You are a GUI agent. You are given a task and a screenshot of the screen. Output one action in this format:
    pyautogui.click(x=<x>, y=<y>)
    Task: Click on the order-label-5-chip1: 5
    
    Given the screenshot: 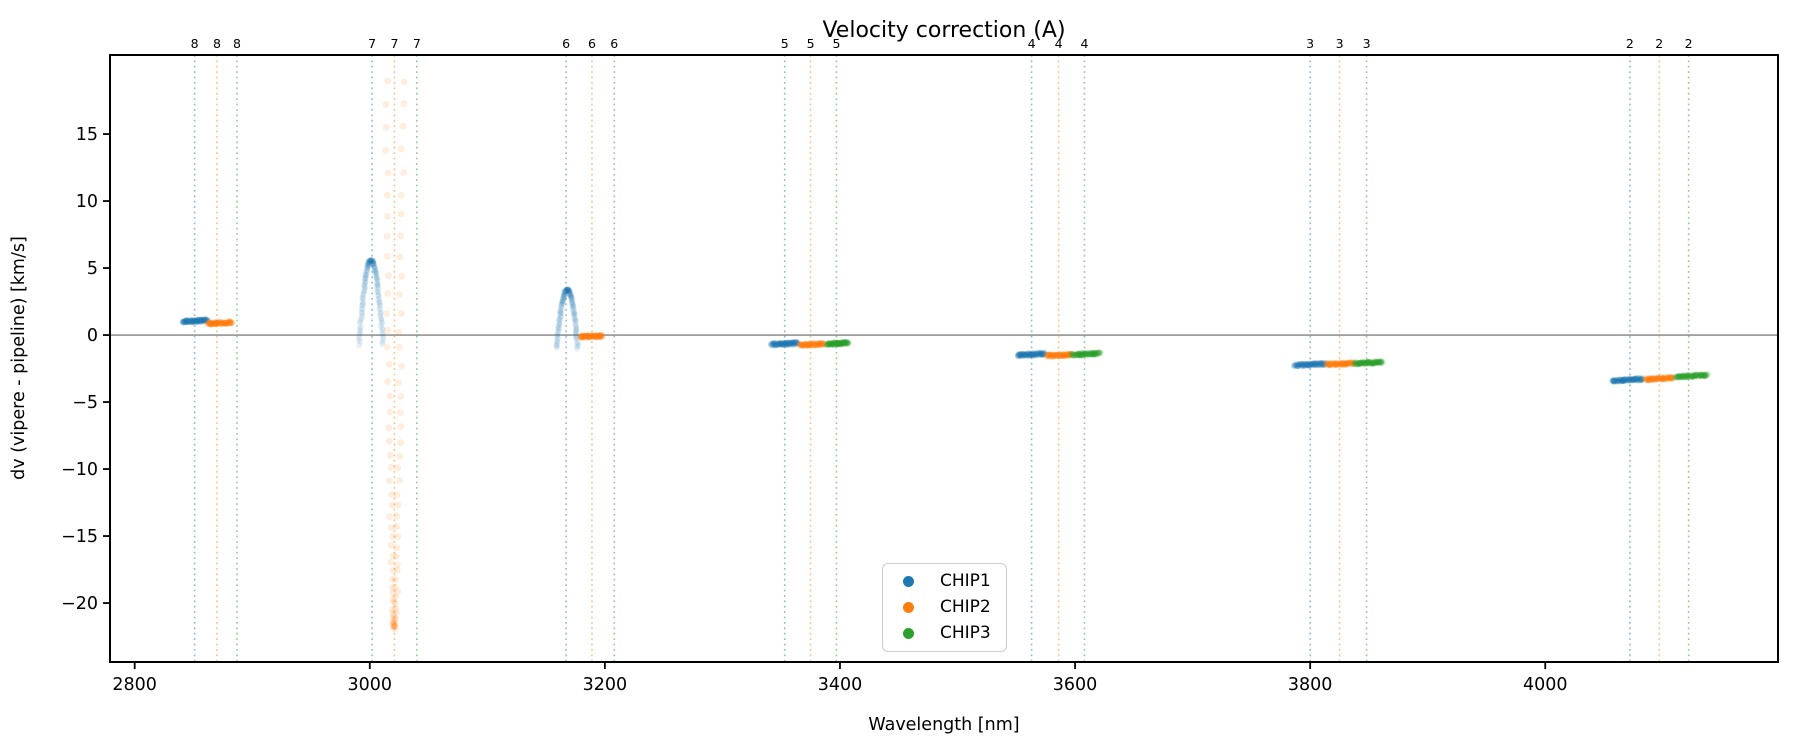 What is the action you would take?
    pyautogui.click(x=785, y=43)
    